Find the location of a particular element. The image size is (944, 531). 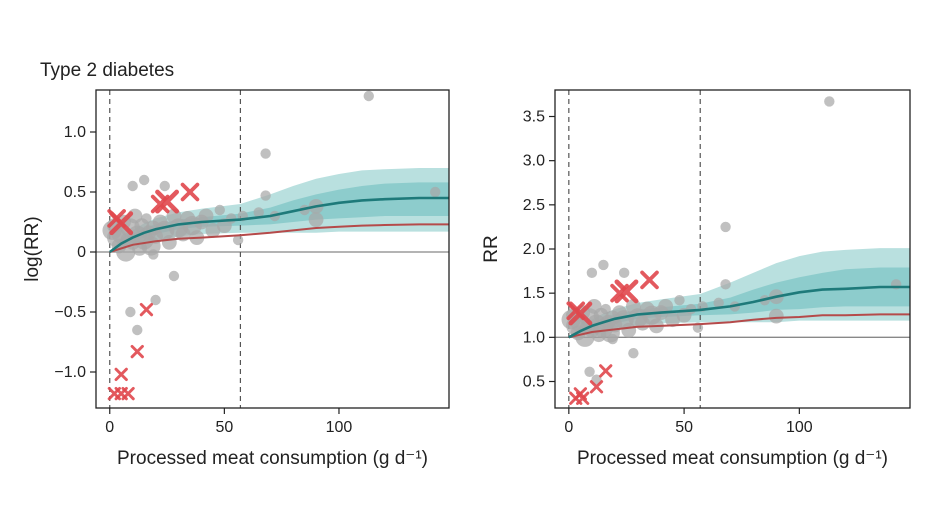

y-tick-label: 1.5 is located at coordinates (534, 293).